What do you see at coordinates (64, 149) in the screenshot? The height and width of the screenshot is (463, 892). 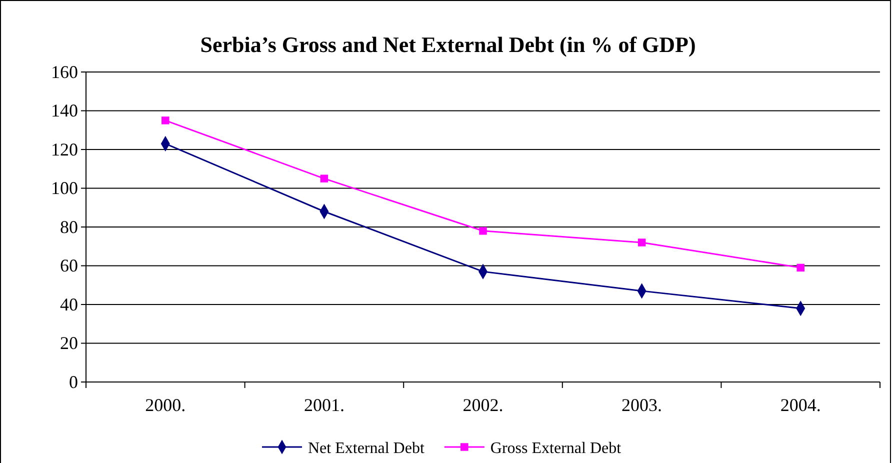 I see `y-tick-label: 120` at bounding box center [64, 149].